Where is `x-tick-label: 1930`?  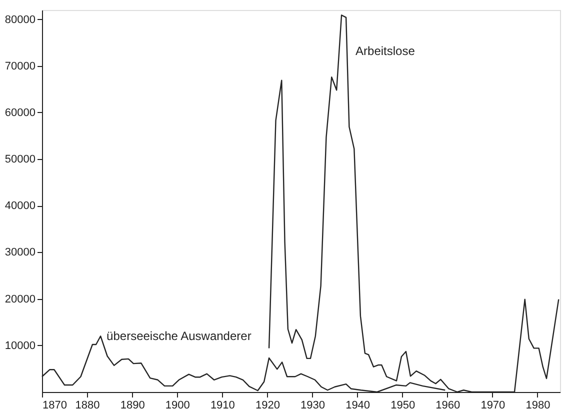 x-tick-label: 1930 is located at coordinates (313, 406).